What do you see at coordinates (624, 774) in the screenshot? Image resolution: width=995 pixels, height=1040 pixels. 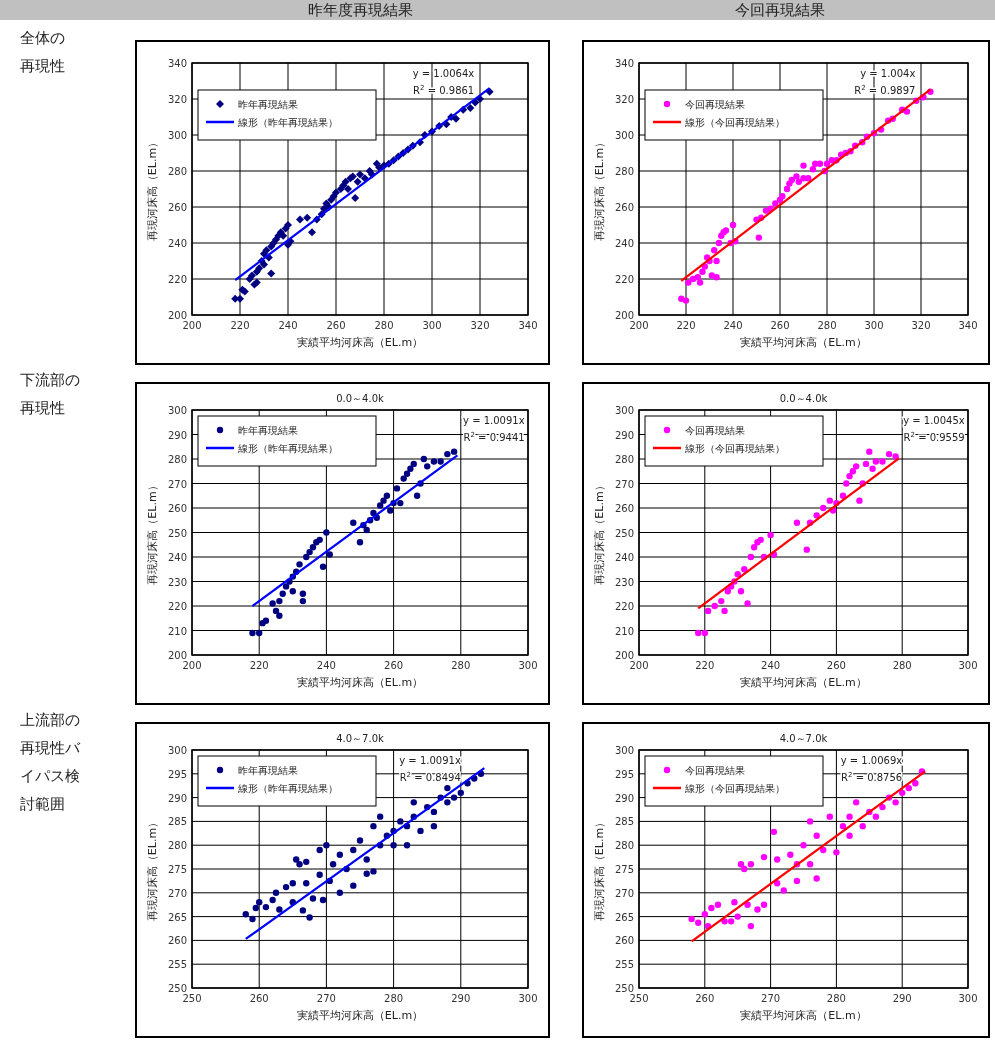 I see `y-tick-label: 295` at bounding box center [624, 774].